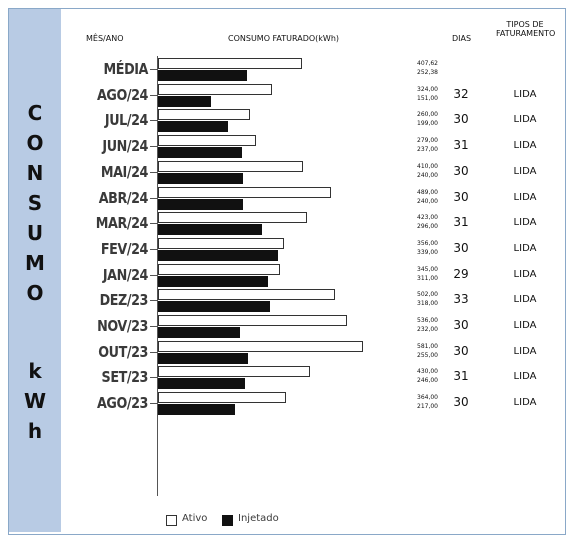 This screenshot has height=538, width=578. I want to click on month-label: OUT/23, so click(123, 351).